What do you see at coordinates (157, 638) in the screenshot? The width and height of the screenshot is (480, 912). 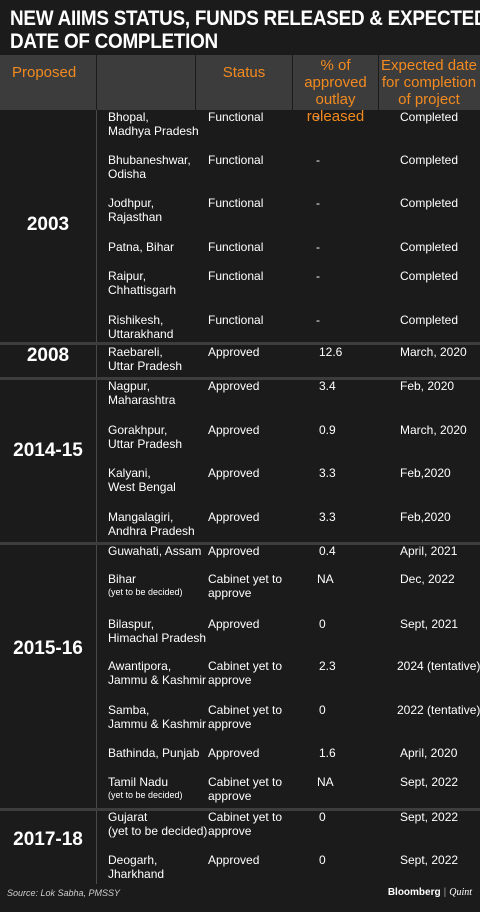 I see `location-line: Himachal Pradesh` at bounding box center [157, 638].